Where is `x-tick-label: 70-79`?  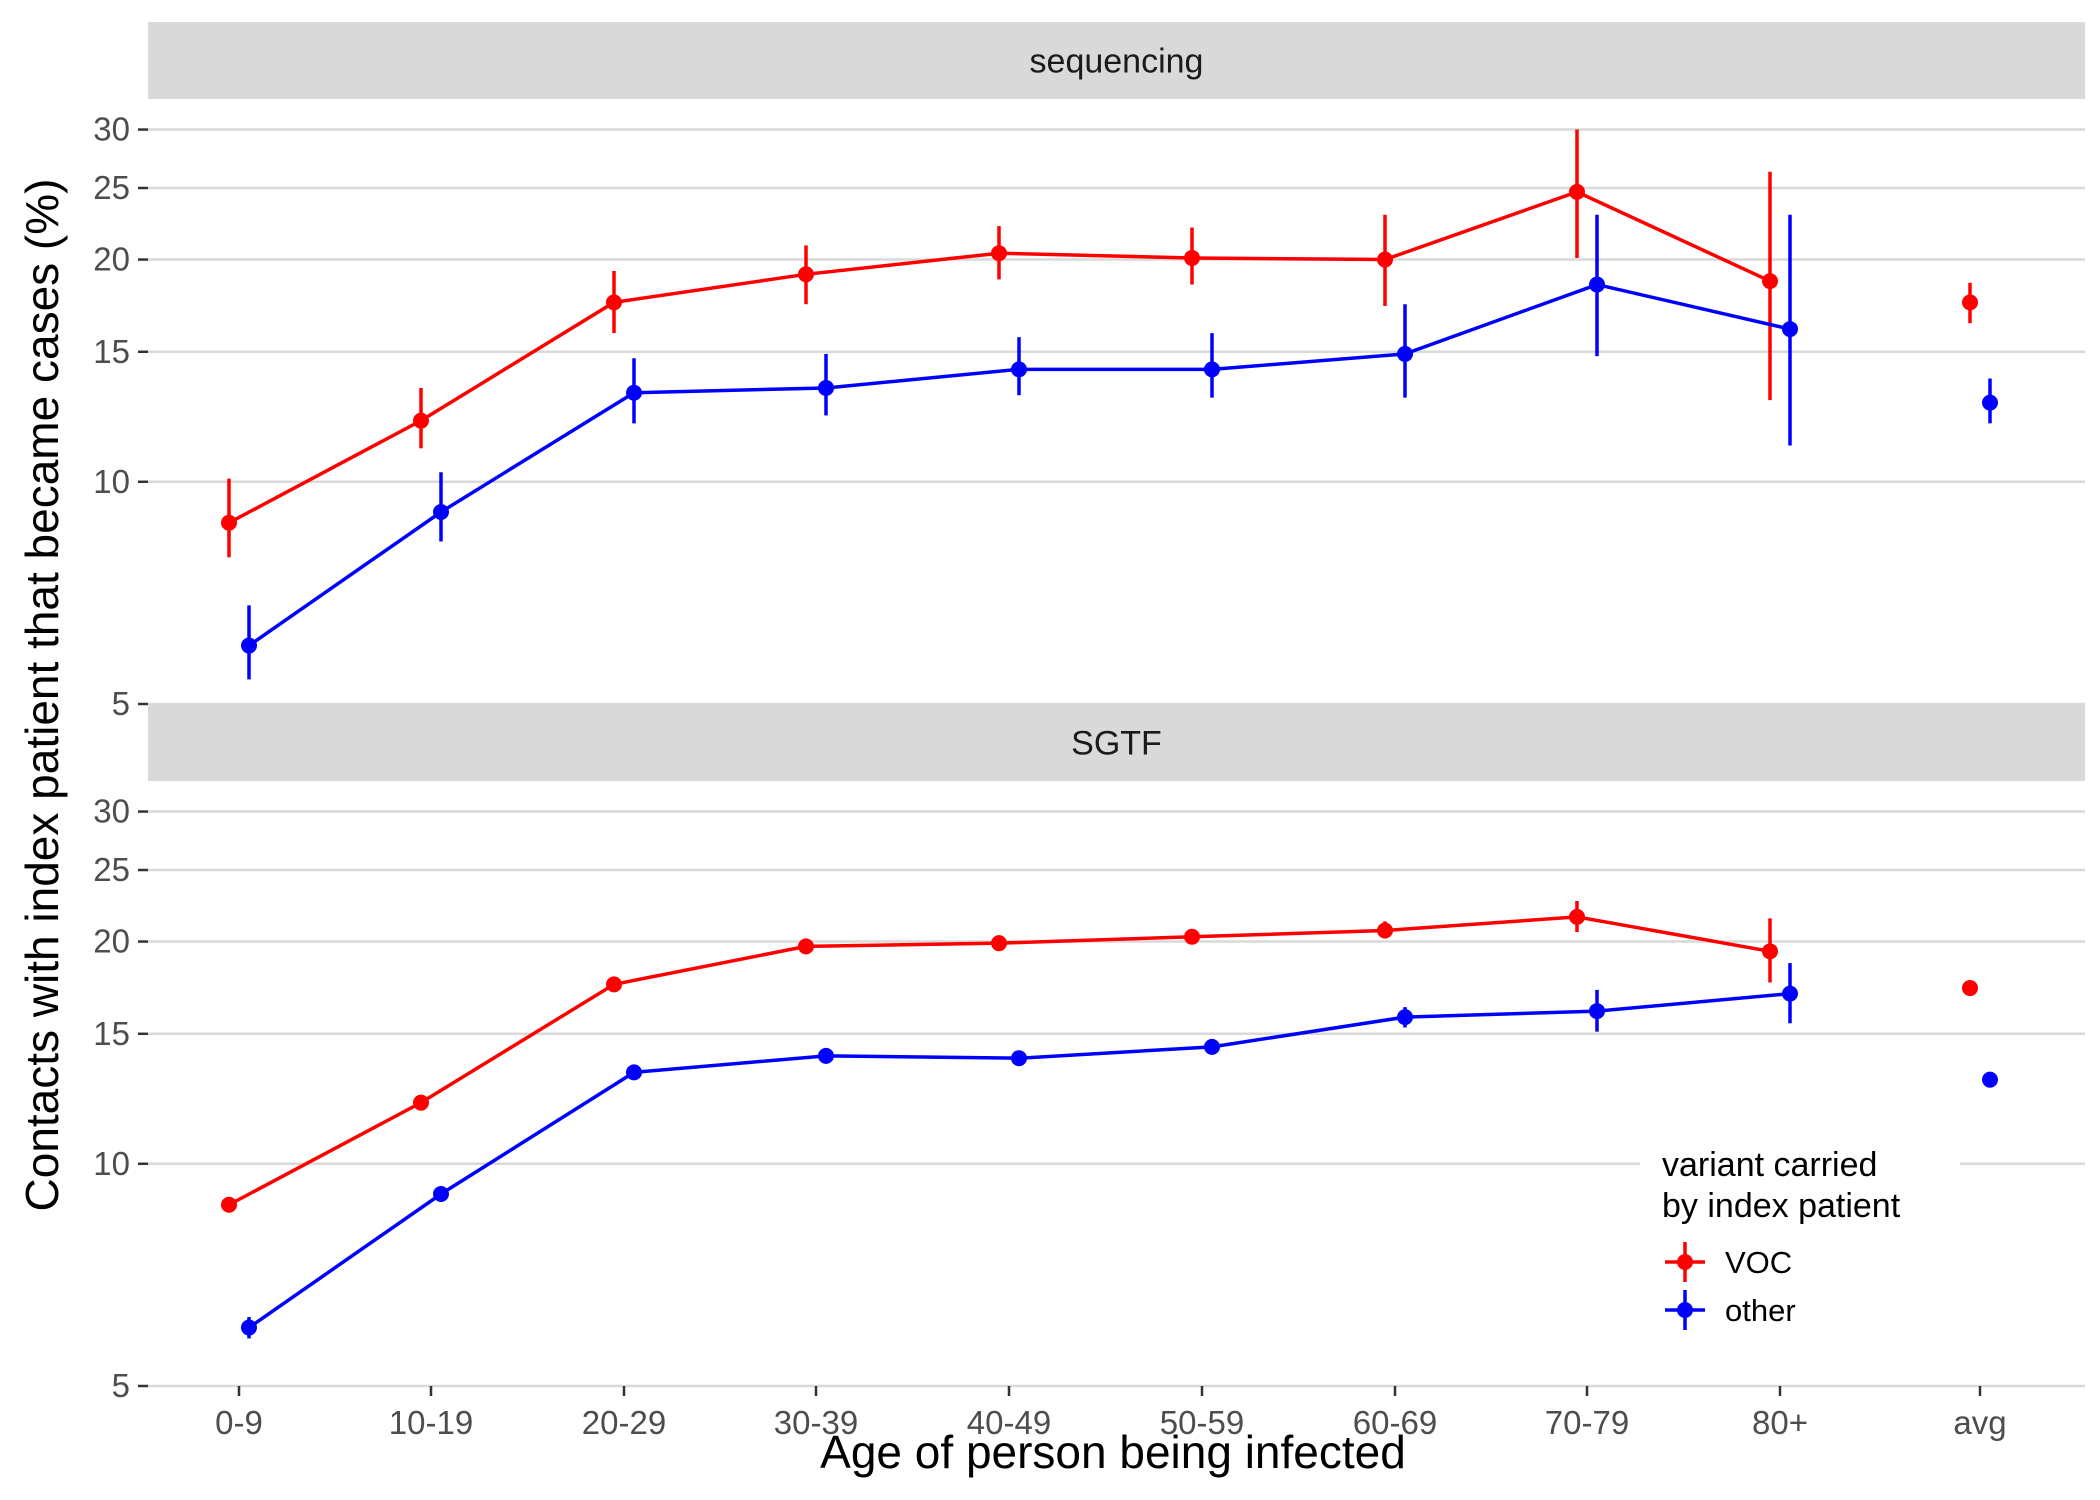
x-tick-label: 70-79 is located at coordinates (1587, 1422).